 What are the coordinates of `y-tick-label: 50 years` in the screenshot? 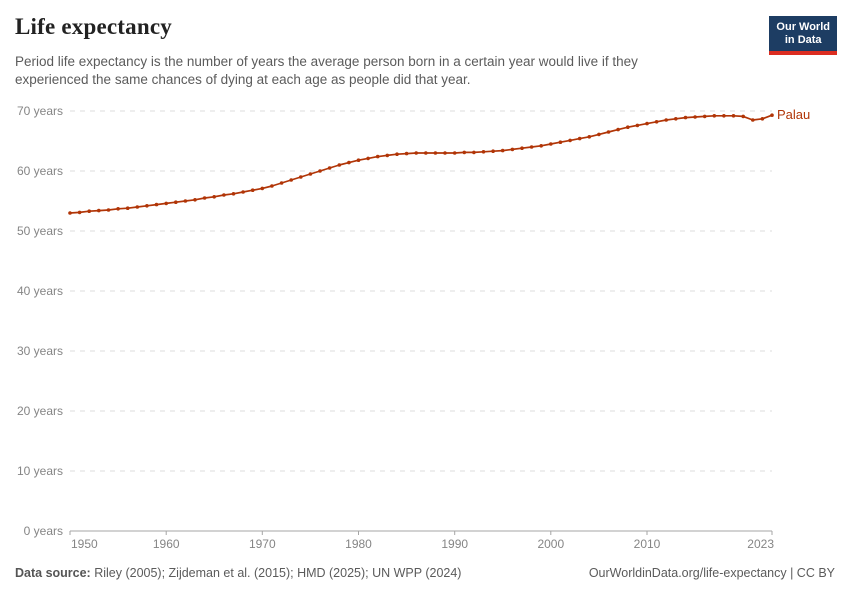 It's located at (40, 231).